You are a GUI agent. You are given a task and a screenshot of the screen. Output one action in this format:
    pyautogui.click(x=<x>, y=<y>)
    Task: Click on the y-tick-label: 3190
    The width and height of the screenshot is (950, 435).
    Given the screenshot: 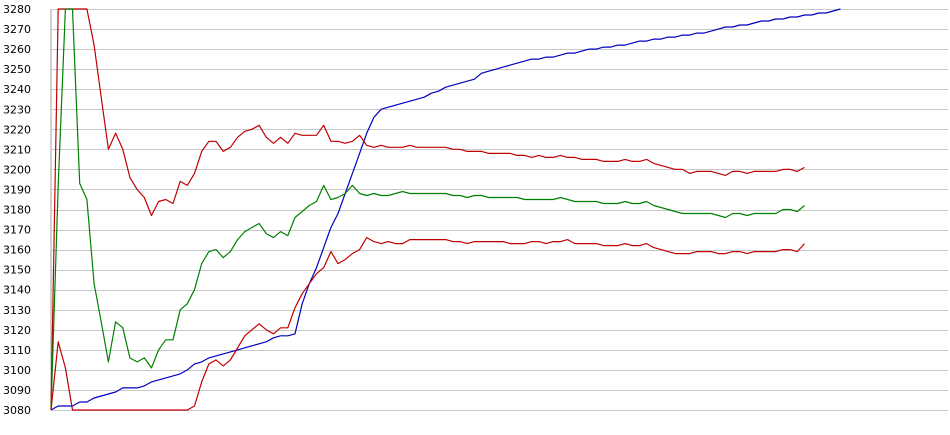 What is the action you would take?
    pyautogui.click(x=17, y=189)
    